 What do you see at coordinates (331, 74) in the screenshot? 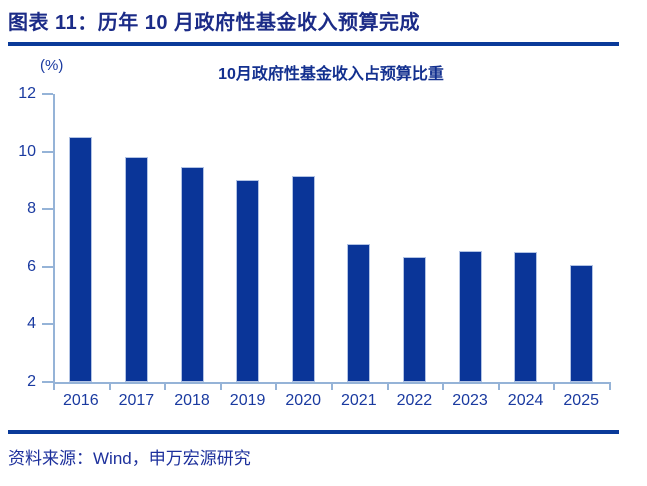
I see `chart-title: 10月政府性基金收入占预算比重` at bounding box center [331, 74].